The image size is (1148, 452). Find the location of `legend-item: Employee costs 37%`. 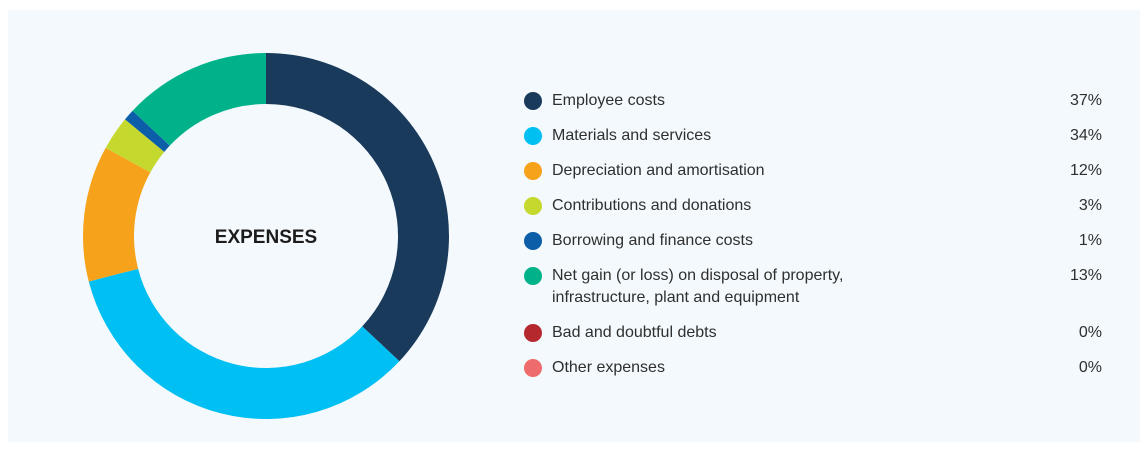

legend-item: Employee costs 37% is located at coordinates (812, 101).